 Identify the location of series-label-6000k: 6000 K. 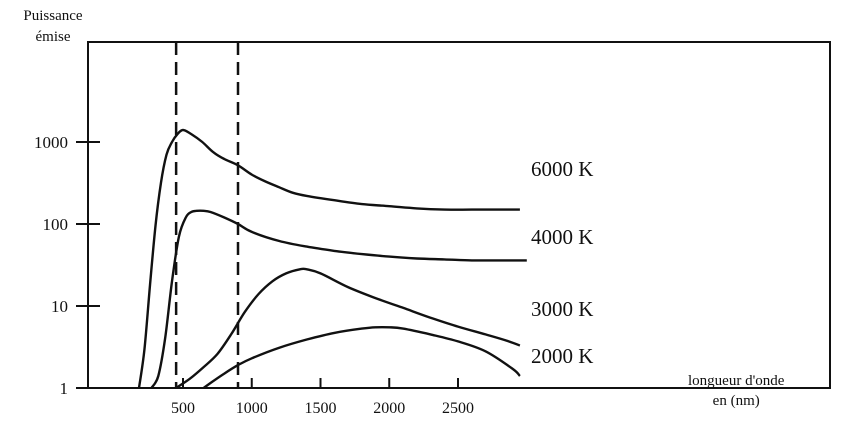
(562, 169).